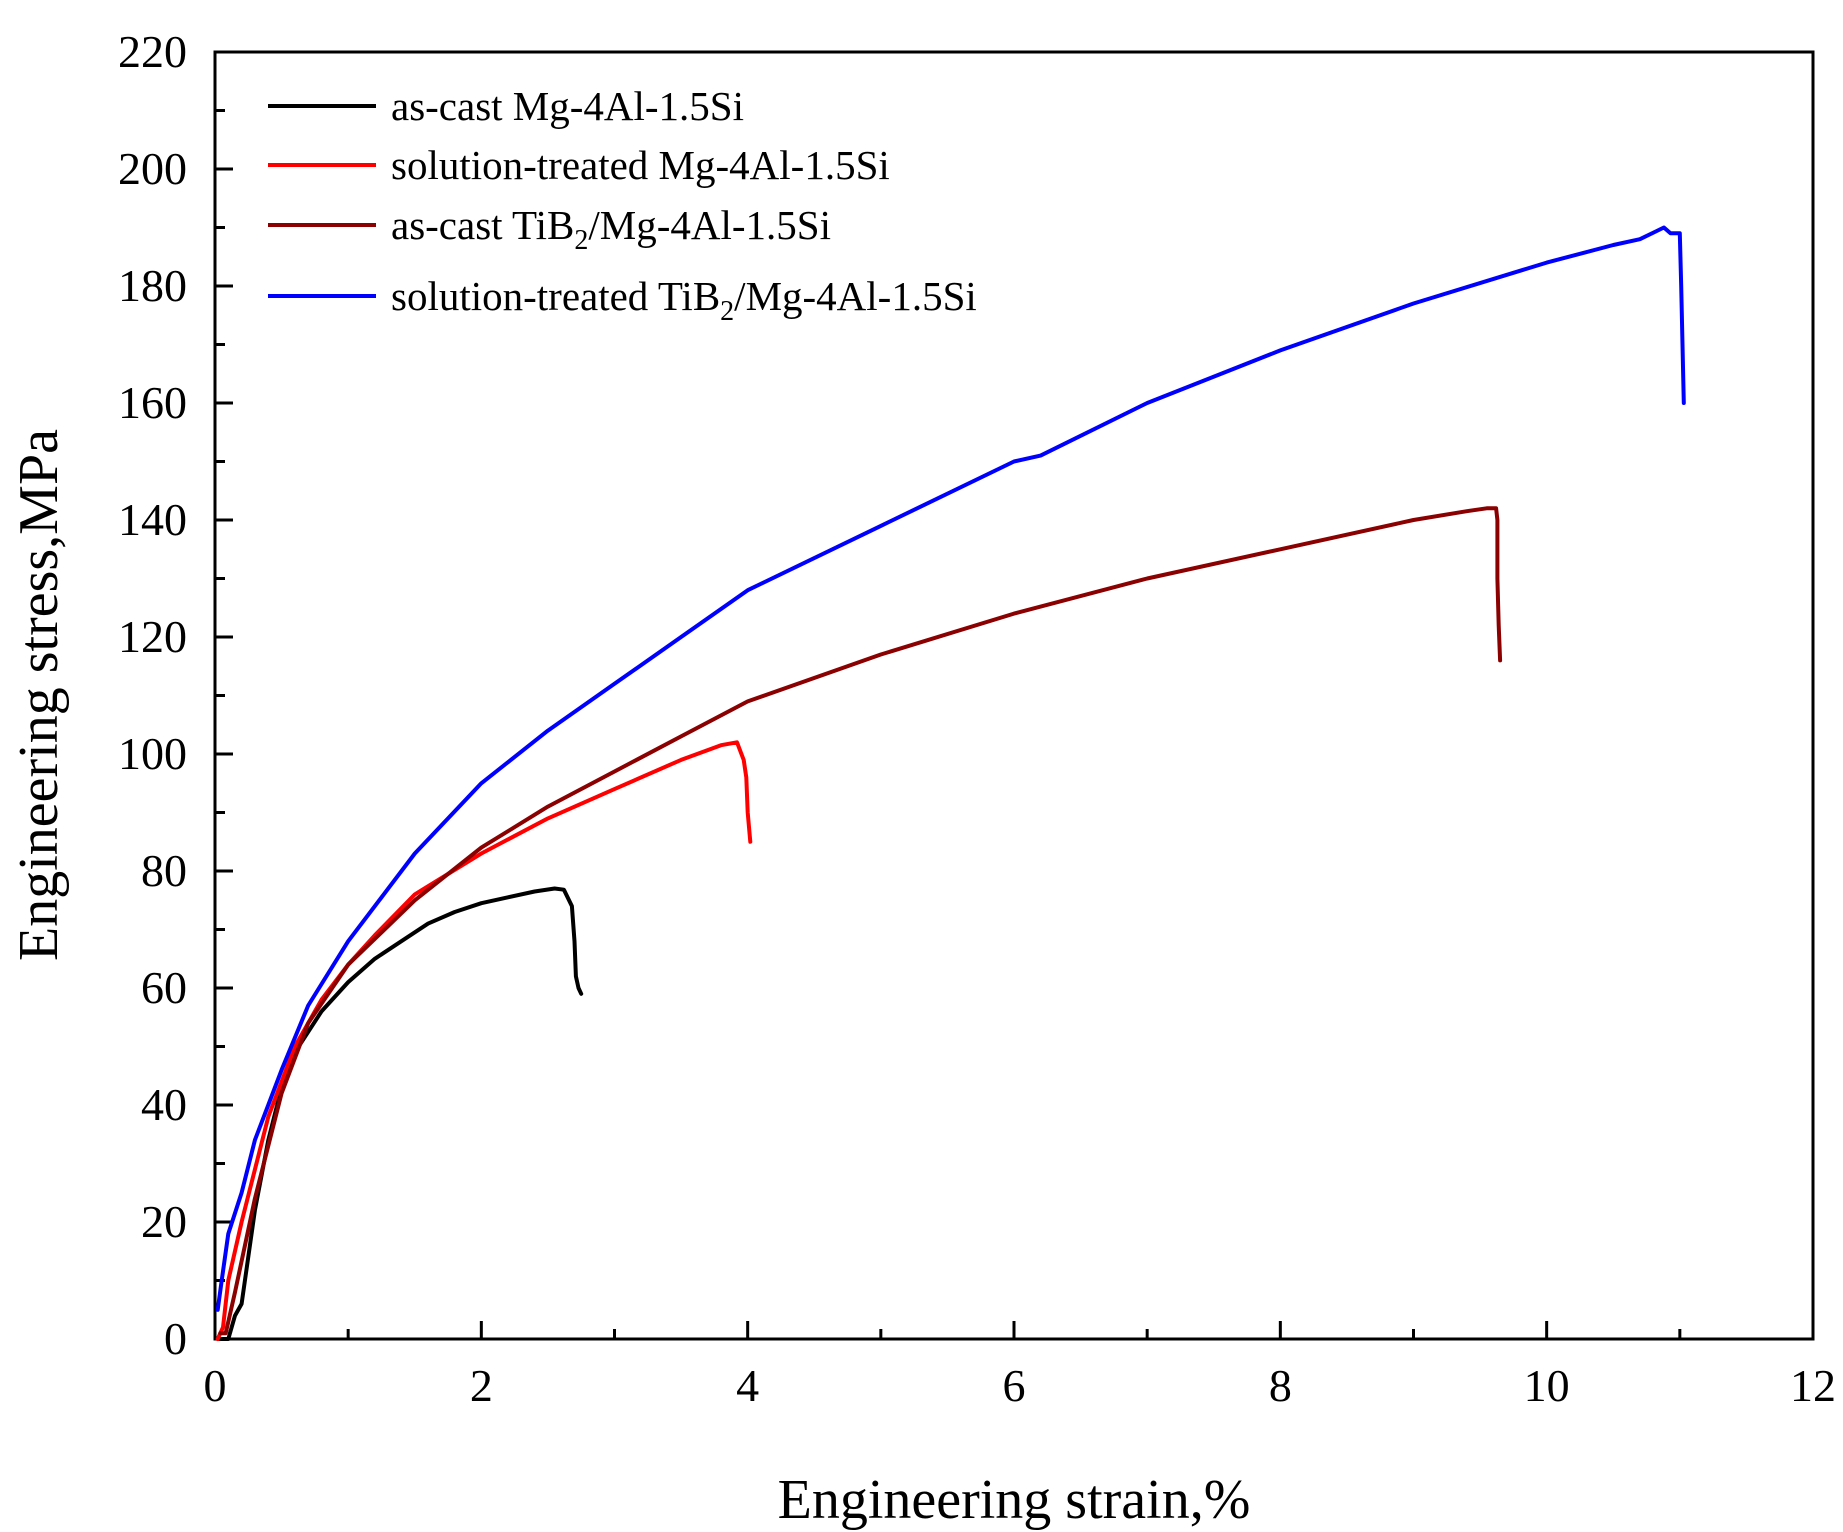 The height and width of the screenshot is (1532, 1843). Describe the element at coordinates (215, 1385) in the screenshot. I see `x-tick-label: 0` at that location.